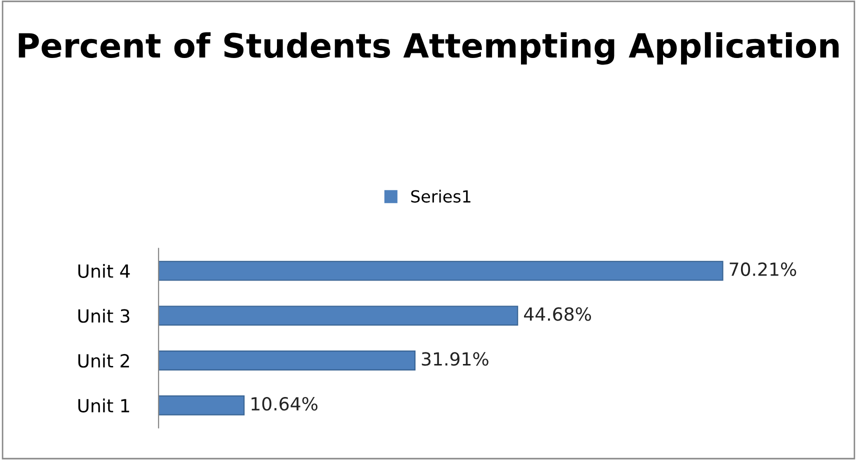 The height and width of the screenshot is (460, 857). Describe the element at coordinates (103, 361) in the screenshot. I see `y-tick-label: Unit 2` at that location.